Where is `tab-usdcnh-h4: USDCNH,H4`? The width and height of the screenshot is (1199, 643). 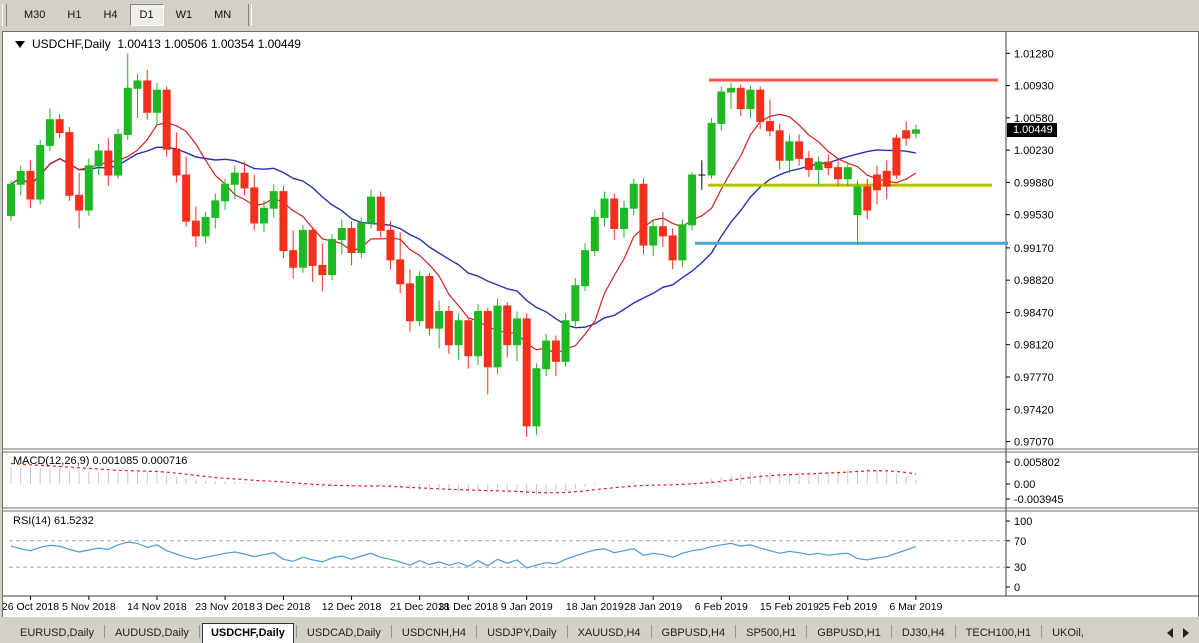
tab-usdcnh-h4: USDCNH,H4 is located at coordinates (434, 633).